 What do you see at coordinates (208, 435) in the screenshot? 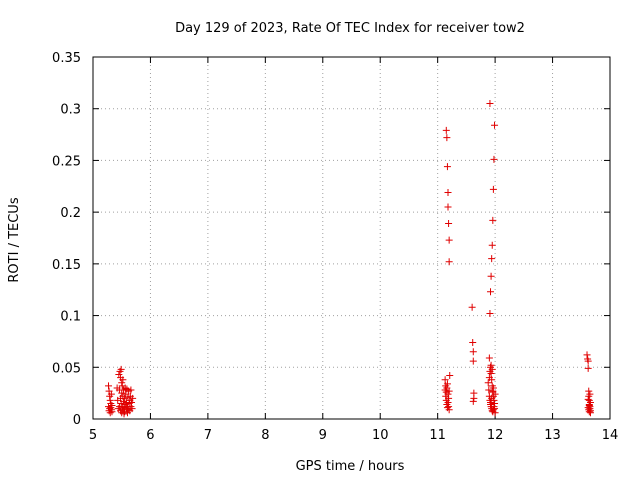
I see `x-tick-label: 7` at bounding box center [208, 435].